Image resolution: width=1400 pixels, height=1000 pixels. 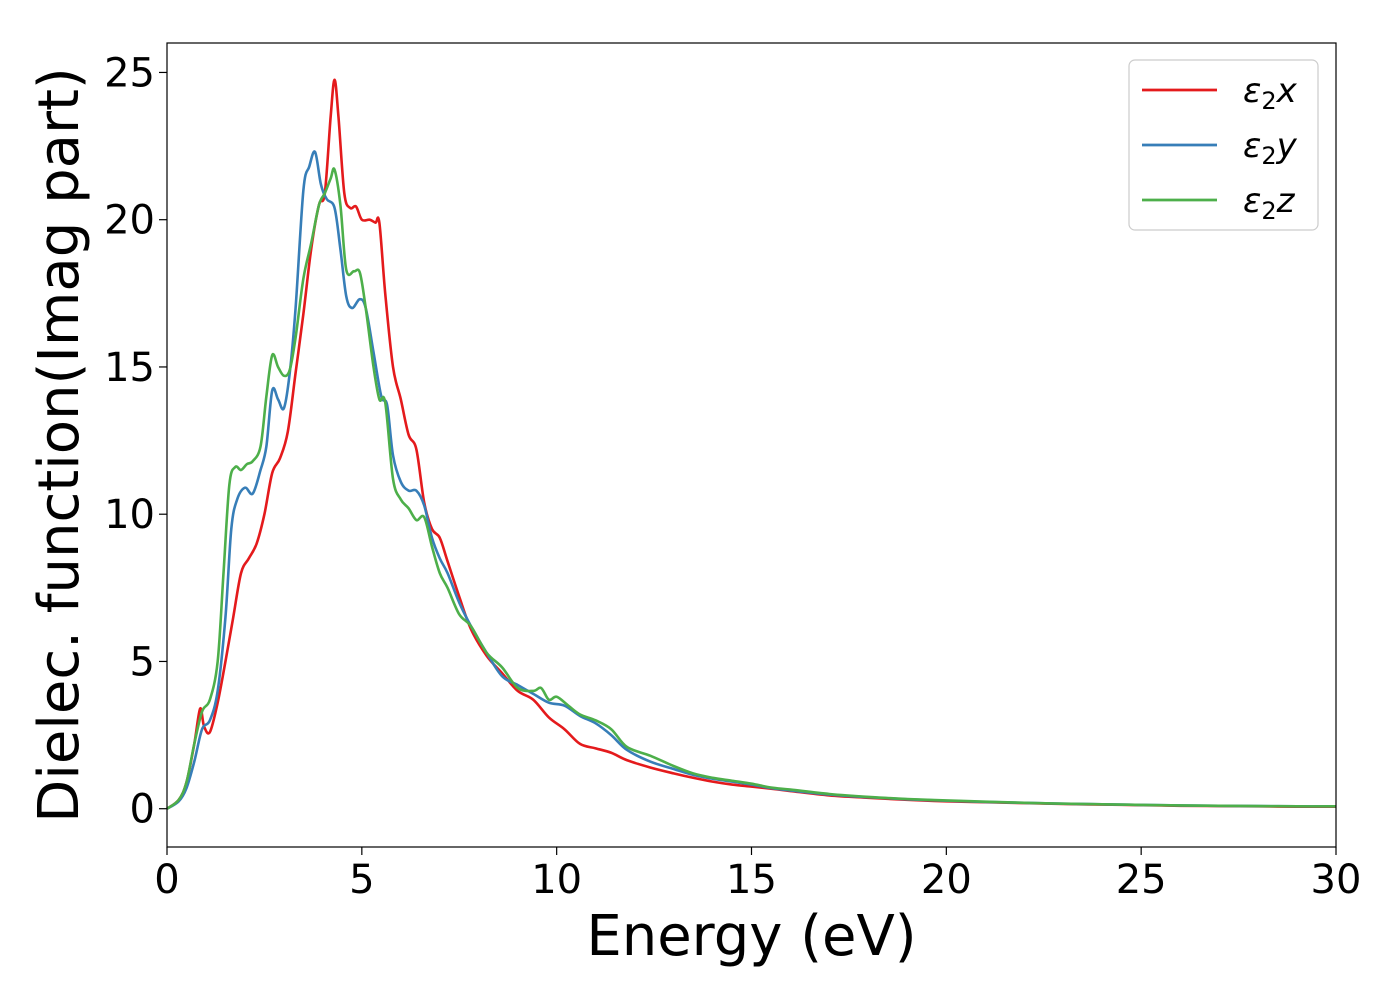 I want to click on legend-label-y: ε2y, so click(x=1270, y=148).